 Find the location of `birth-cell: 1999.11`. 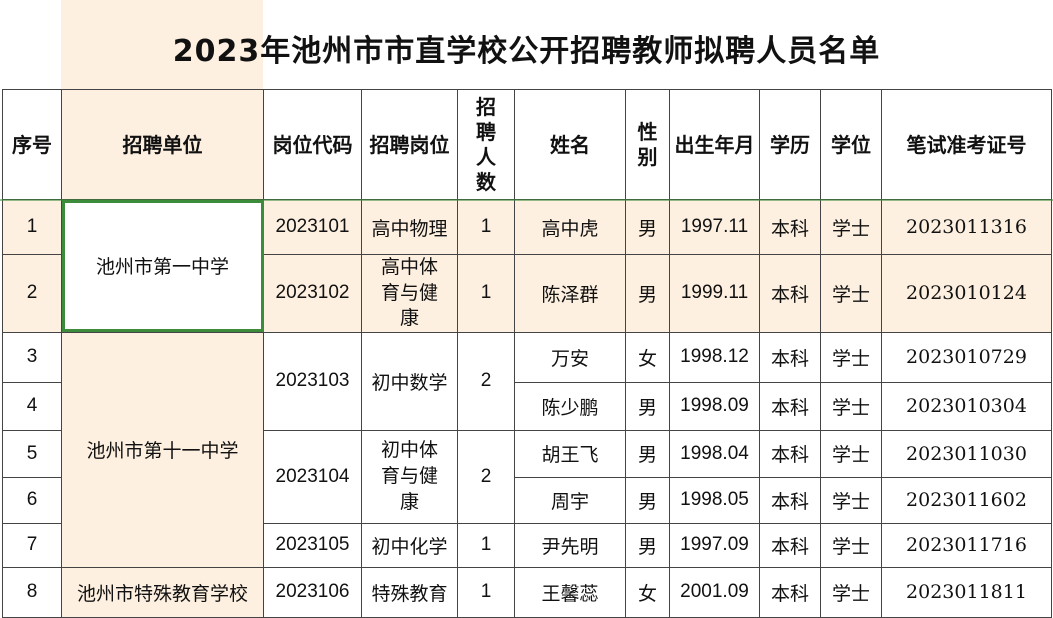

birth-cell: 1999.11 is located at coordinates (714, 293).